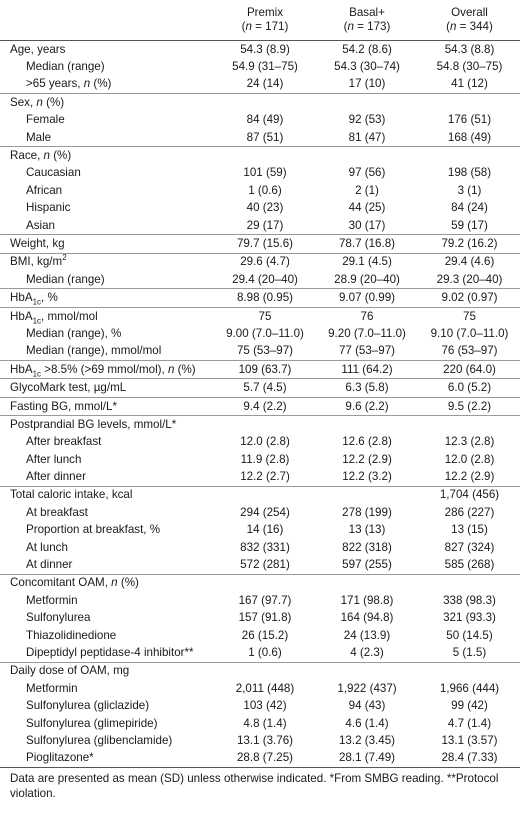 This screenshot has width=520, height=815. I want to click on table-row: HbA1c, mmol/mol 75 76 75, so click(260, 316).